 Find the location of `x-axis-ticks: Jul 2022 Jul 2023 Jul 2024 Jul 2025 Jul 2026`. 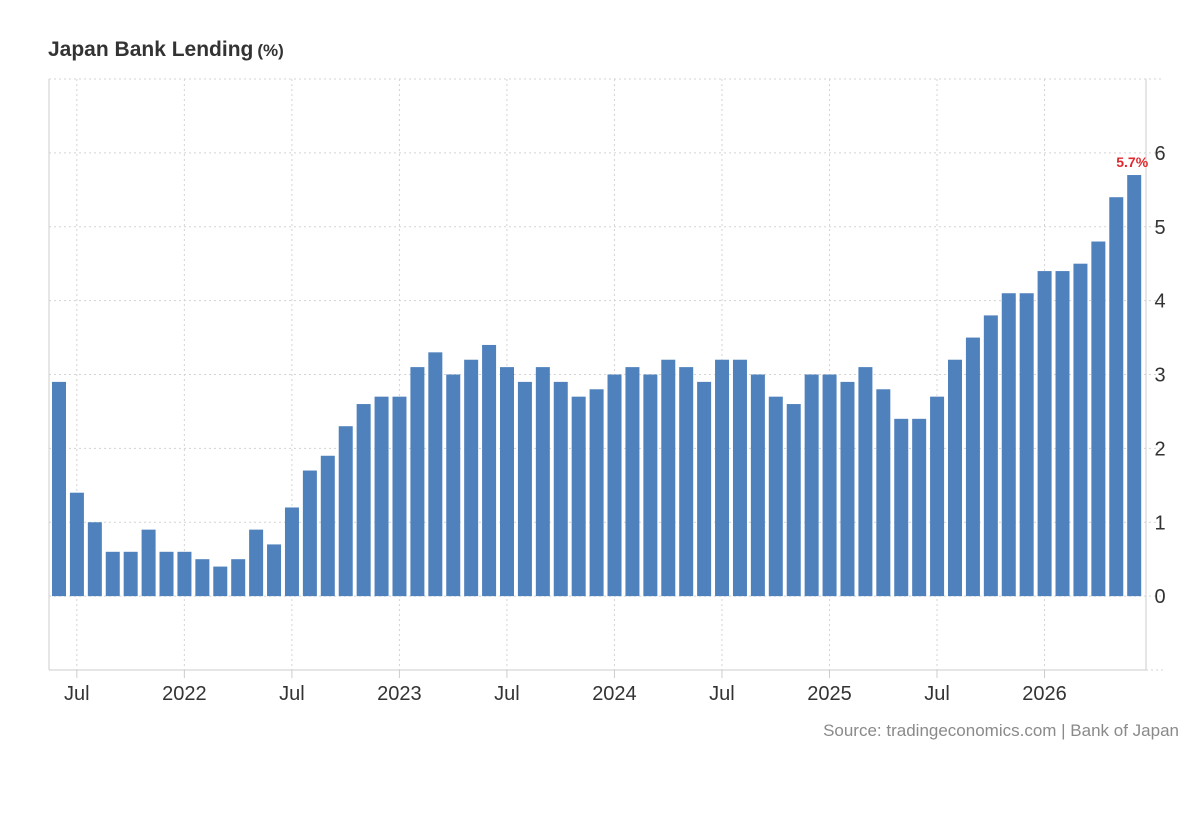

x-axis-ticks: Jul 2022 Jul 2023 Jul 2024 Jul 2025 Jul 2026 is located at coordinates (565, 694).